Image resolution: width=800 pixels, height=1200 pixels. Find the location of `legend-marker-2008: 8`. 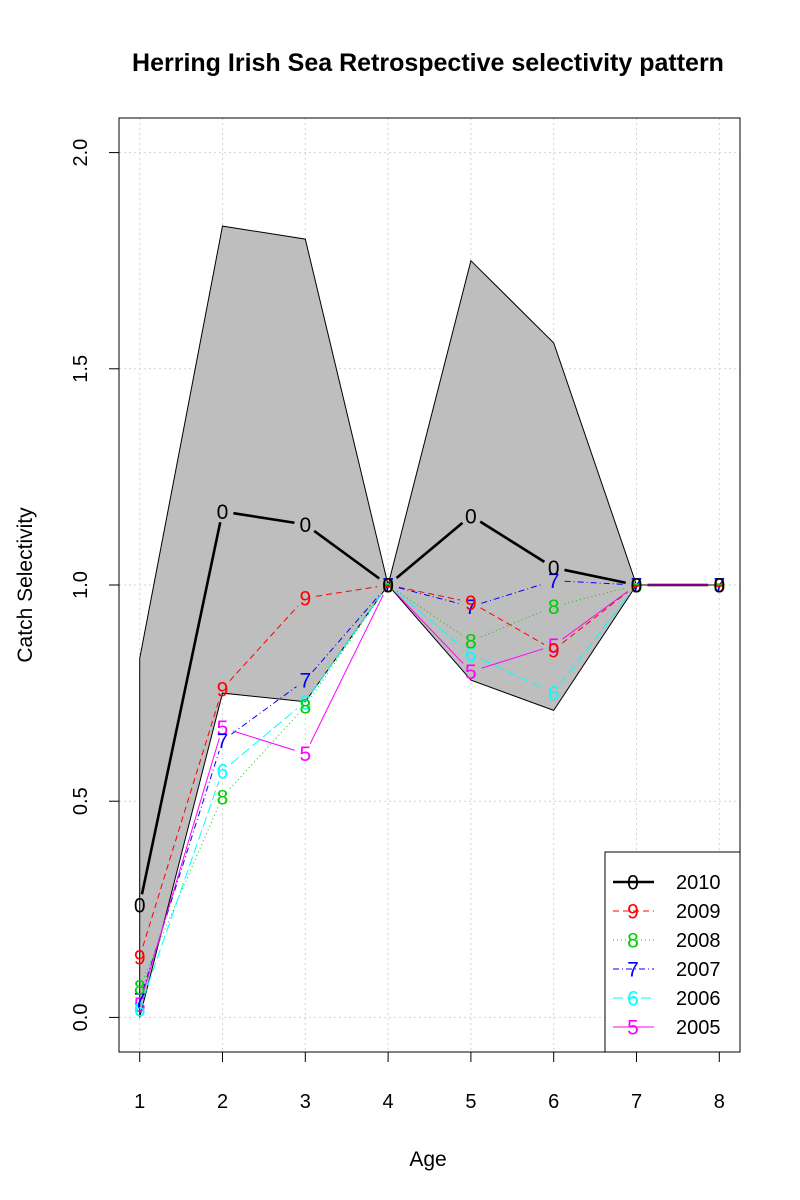

legend-marker-2008: 8 is located at coordinates (633, 941).